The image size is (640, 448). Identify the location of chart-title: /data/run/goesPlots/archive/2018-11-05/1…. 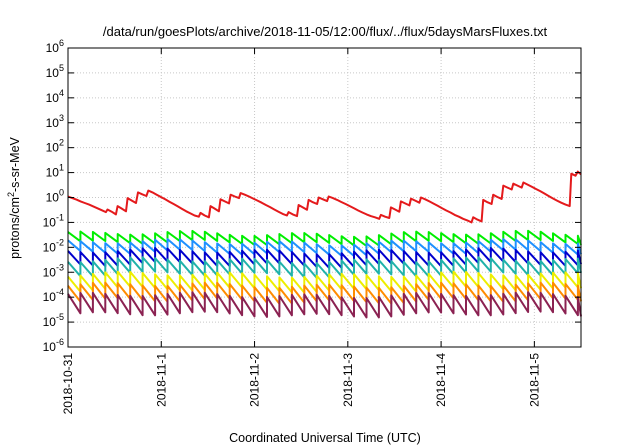
(325, 31).